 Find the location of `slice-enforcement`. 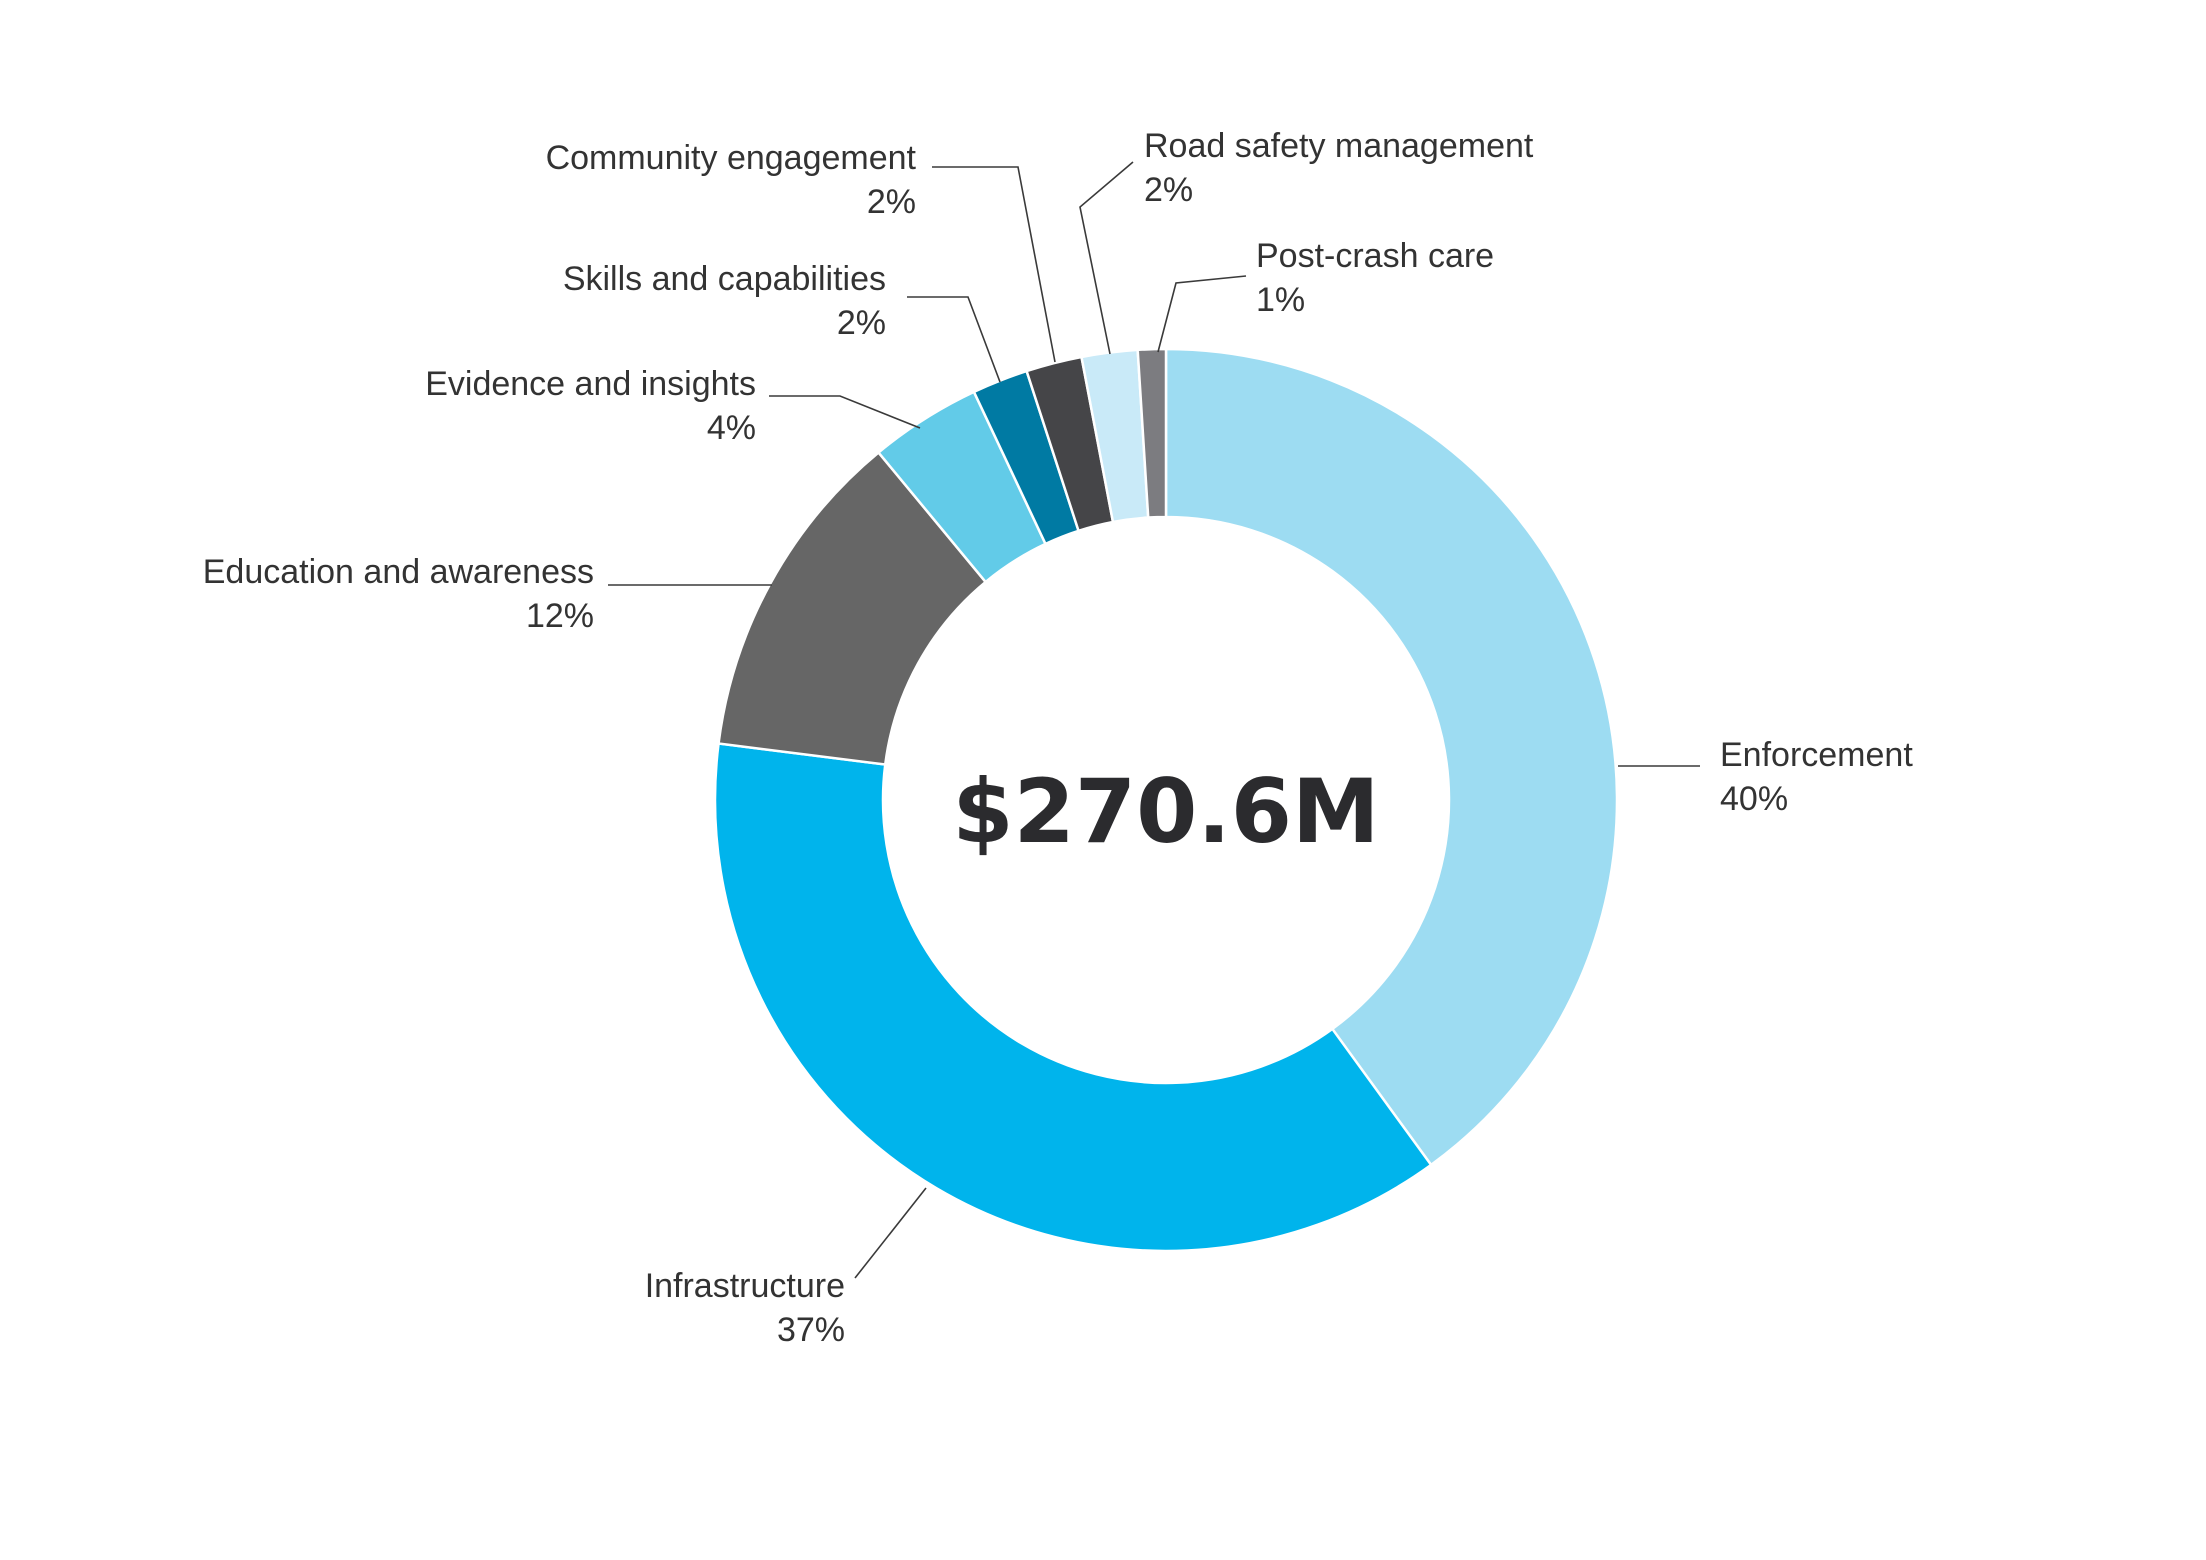

slice-enforcement is located at coordinates (1391, 757).